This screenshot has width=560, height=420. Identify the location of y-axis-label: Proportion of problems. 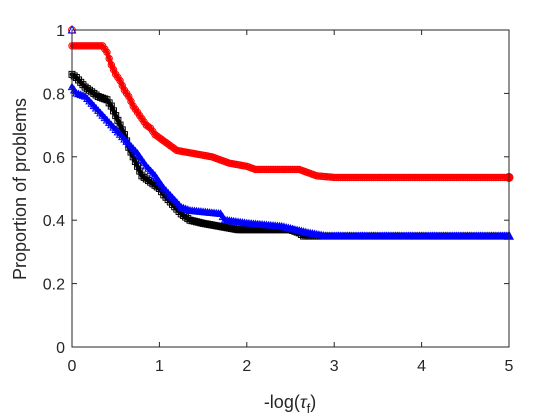
(20, 189).